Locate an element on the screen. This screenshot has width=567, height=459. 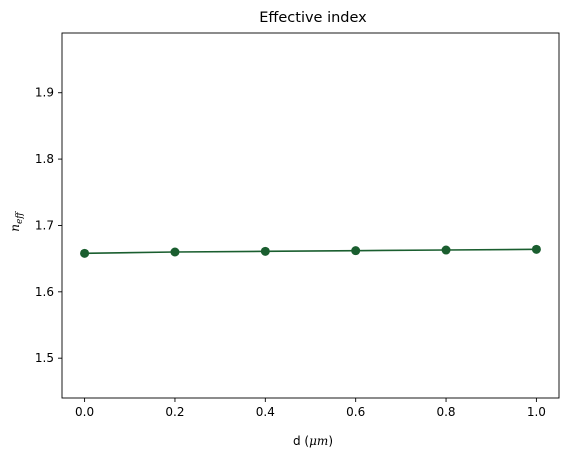
y-axis-label-base: n is located at coordinates (15, 228).